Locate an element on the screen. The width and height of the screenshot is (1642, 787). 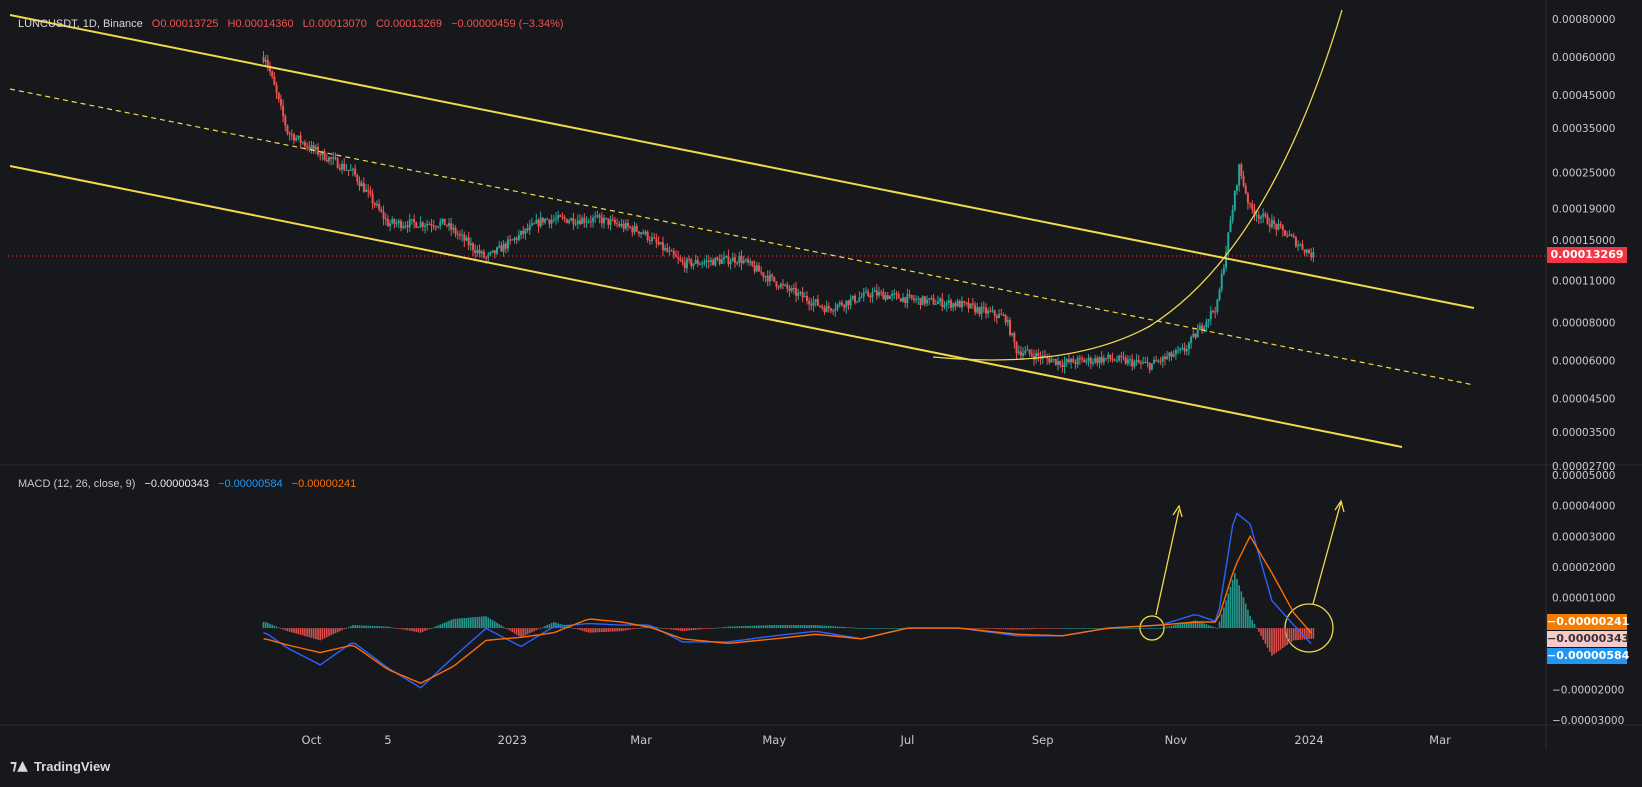
macd-arrow-1-head is located at coordinates (1177, 511).